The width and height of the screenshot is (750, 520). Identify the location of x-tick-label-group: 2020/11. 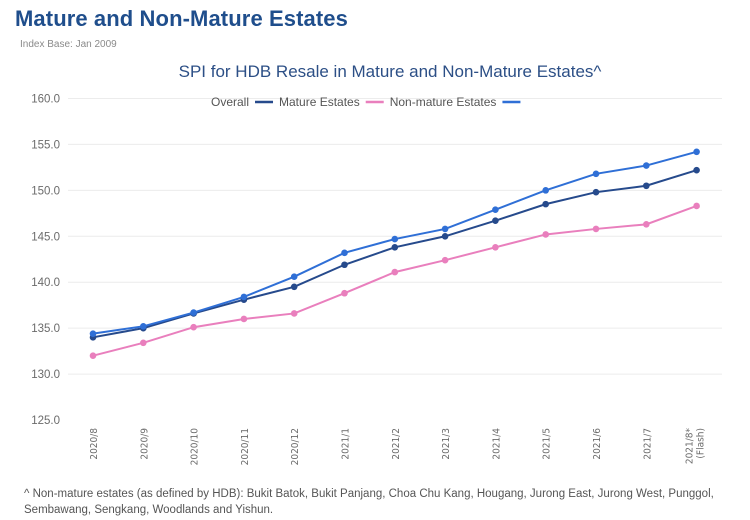
(245, 446).